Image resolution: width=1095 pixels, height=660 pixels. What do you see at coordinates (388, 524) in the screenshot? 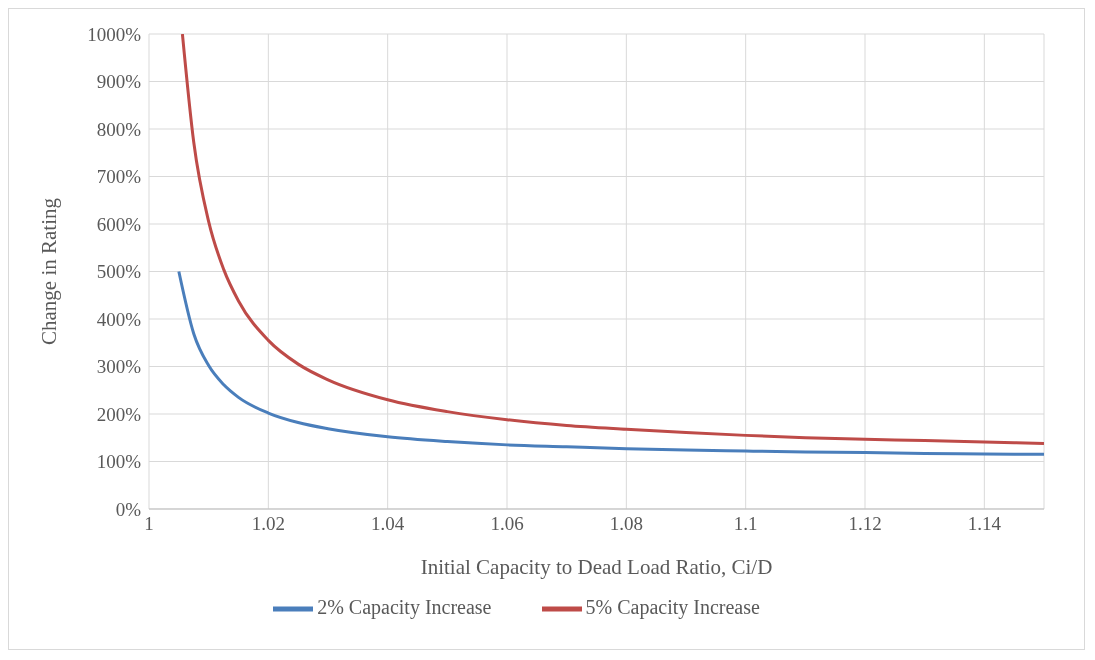
I see `x-tick-label: 1.04` at bounding box center [388, 524].